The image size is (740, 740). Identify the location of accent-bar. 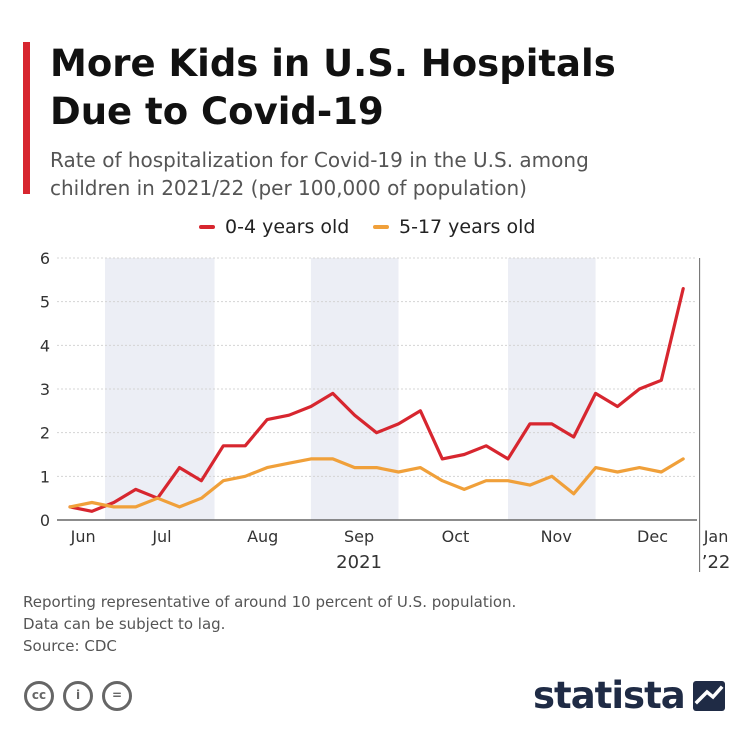
(26, 118).